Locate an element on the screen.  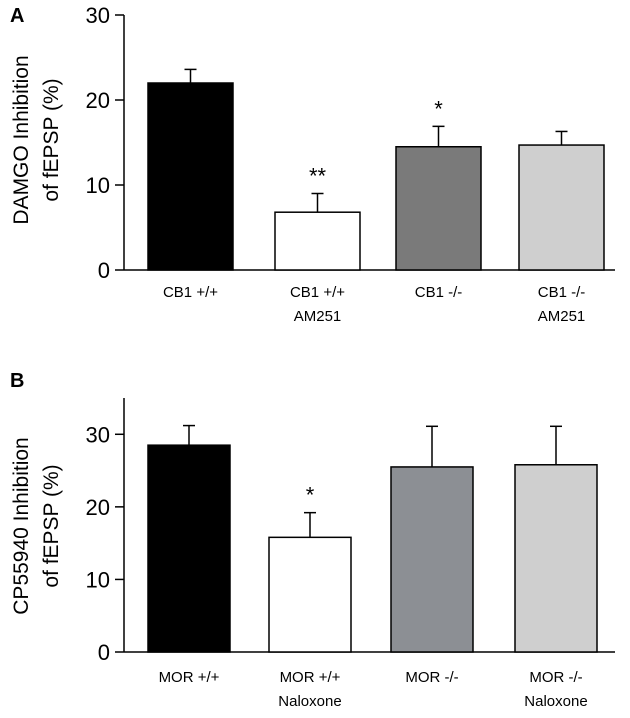
y-axis-label-line: DAMGO Inhibition is located at coordinates (21, 139).